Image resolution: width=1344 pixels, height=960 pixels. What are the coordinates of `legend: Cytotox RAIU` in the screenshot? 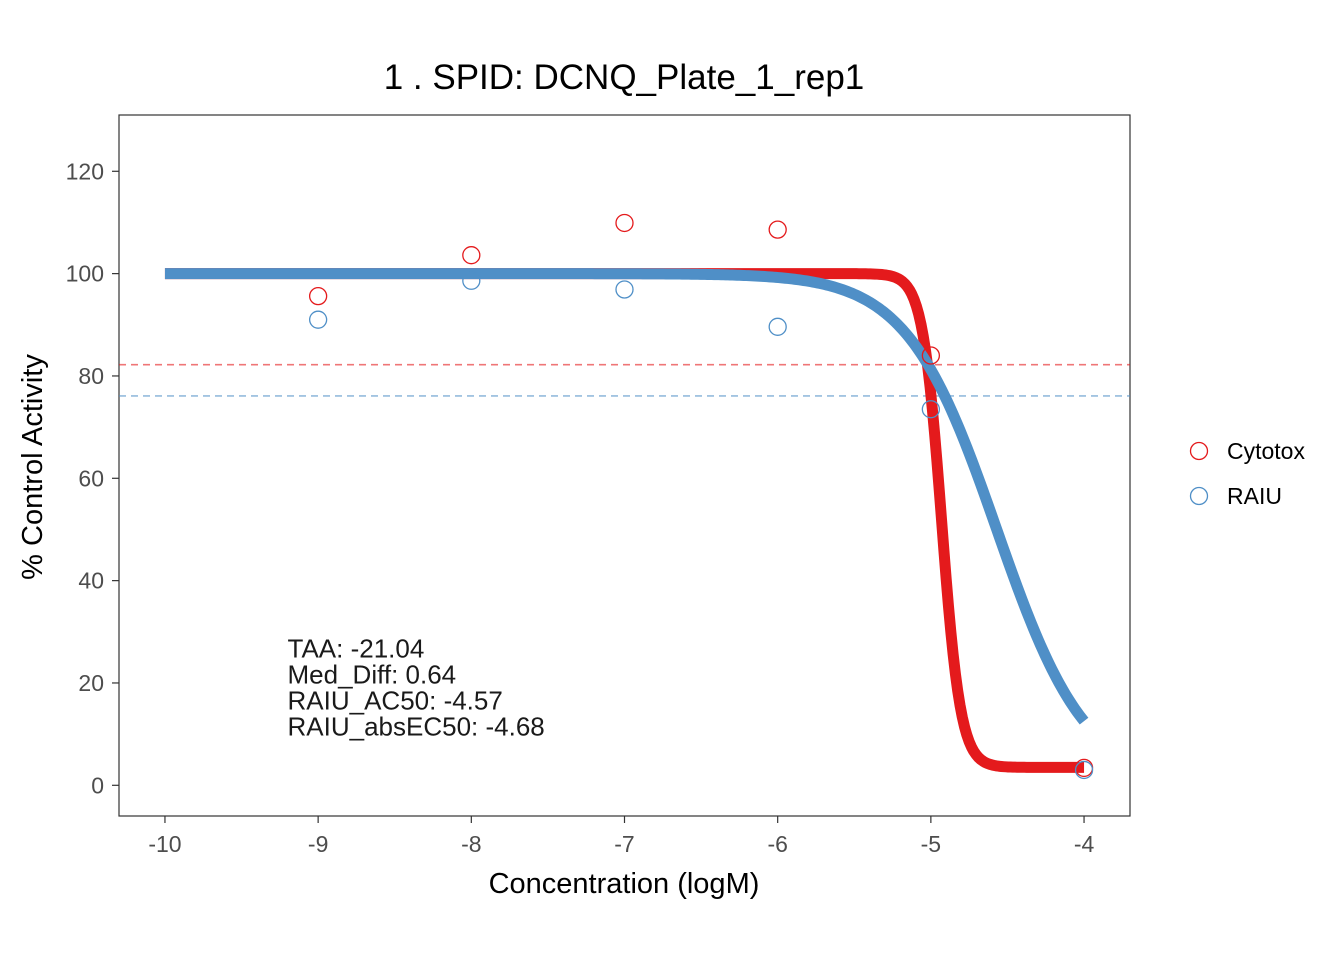 It's located at (1247, 473).